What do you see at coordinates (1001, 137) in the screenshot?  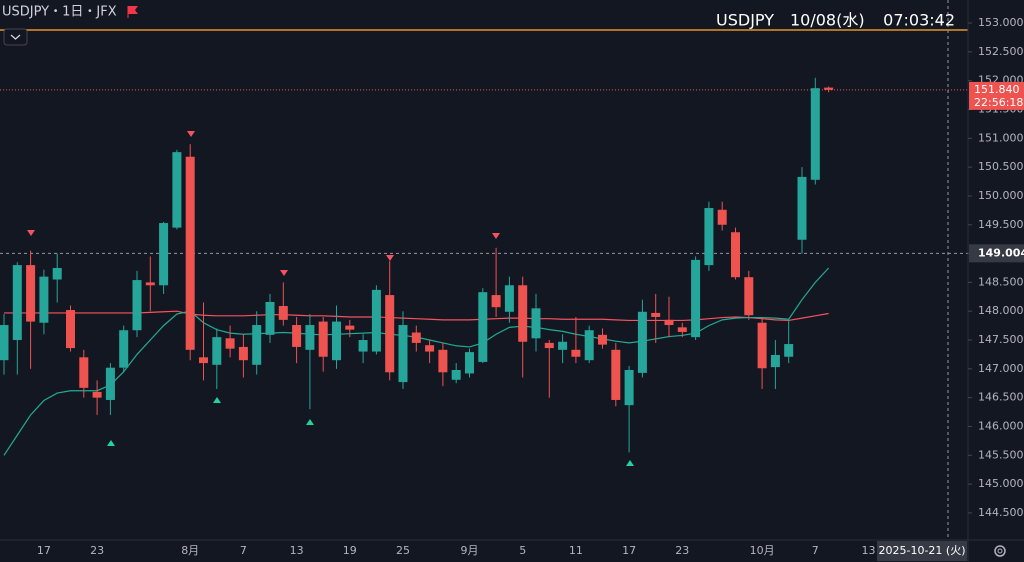 I see `y-tick-label: 151.000` at bounding box center [1001, 137].